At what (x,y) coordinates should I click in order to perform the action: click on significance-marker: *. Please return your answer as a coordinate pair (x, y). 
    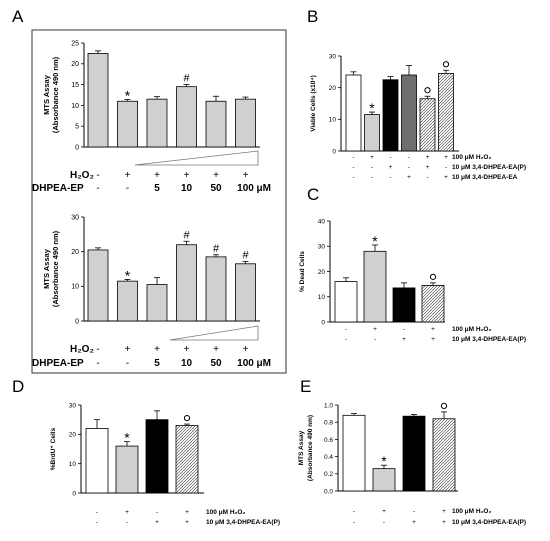
    Looking at the image, I should click on (128, 275).